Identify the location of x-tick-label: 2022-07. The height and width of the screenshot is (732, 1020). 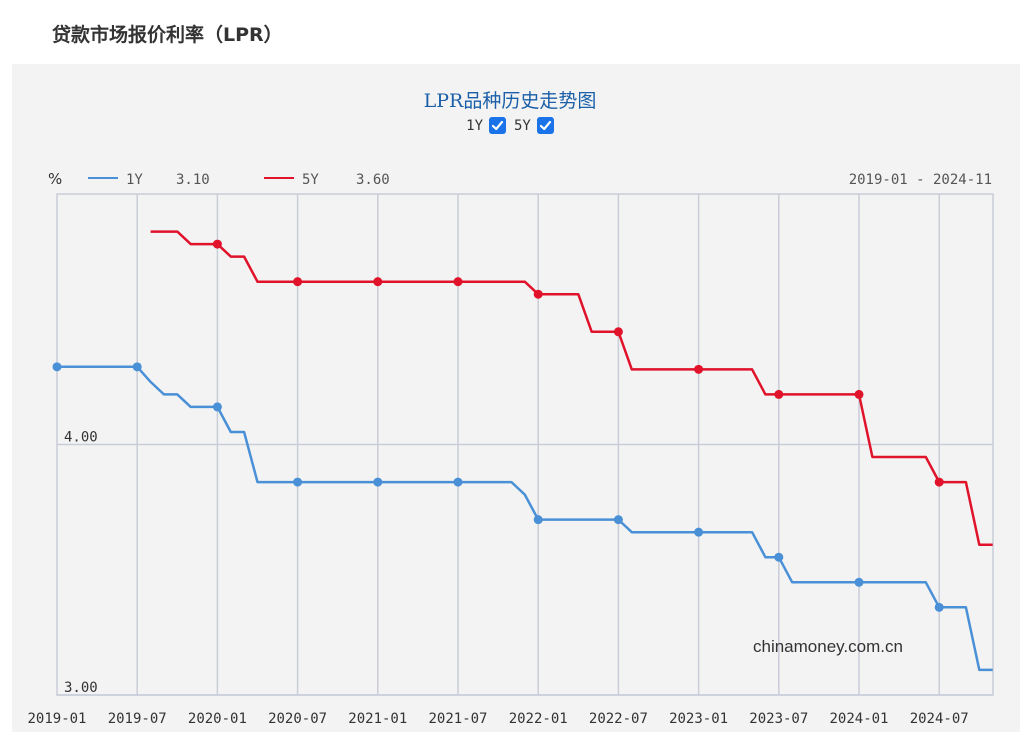
(618, 719).